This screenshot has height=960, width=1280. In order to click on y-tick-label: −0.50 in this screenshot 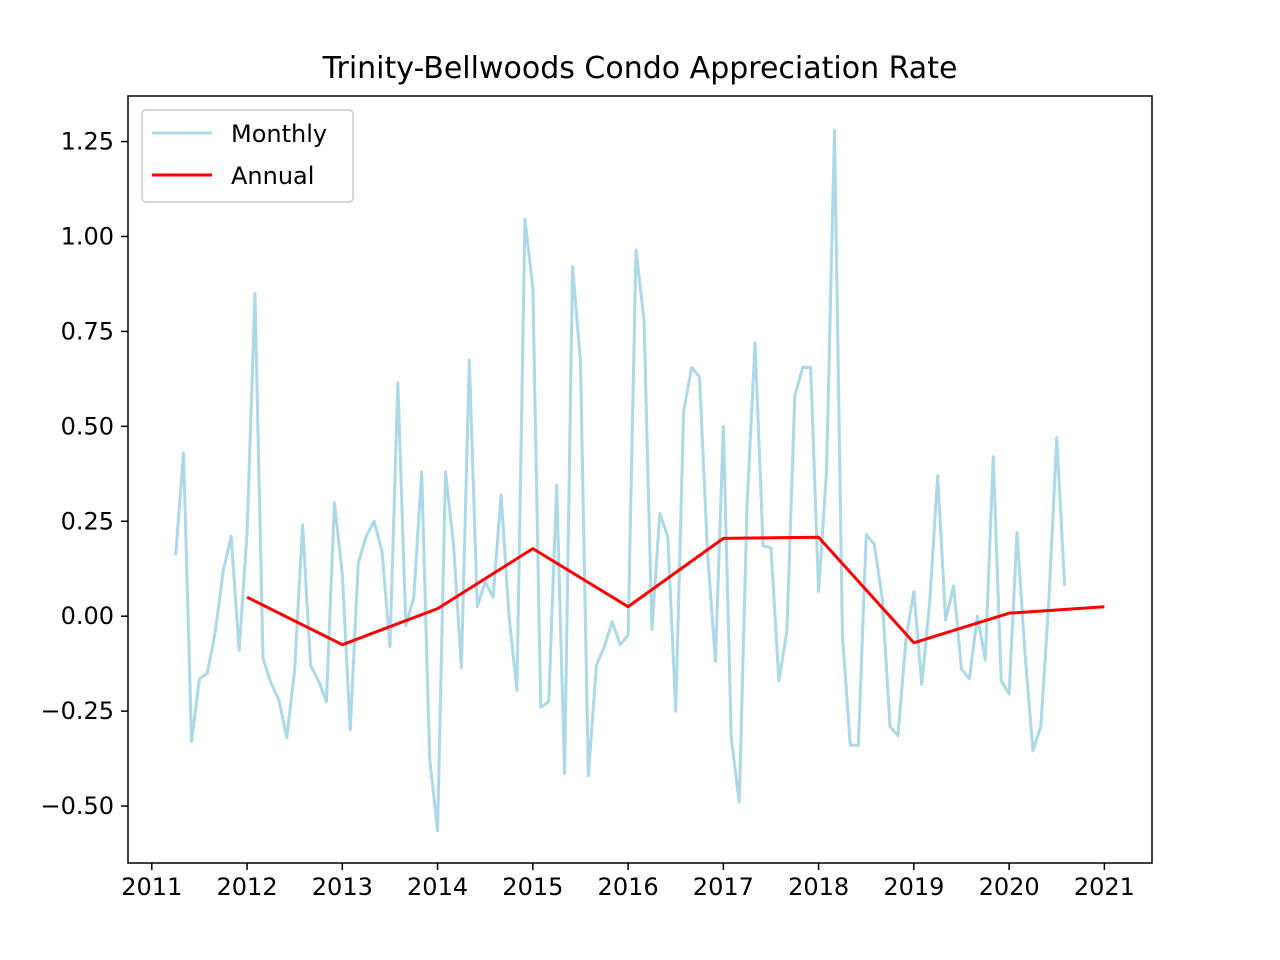, I will do `click(77, 806)`.